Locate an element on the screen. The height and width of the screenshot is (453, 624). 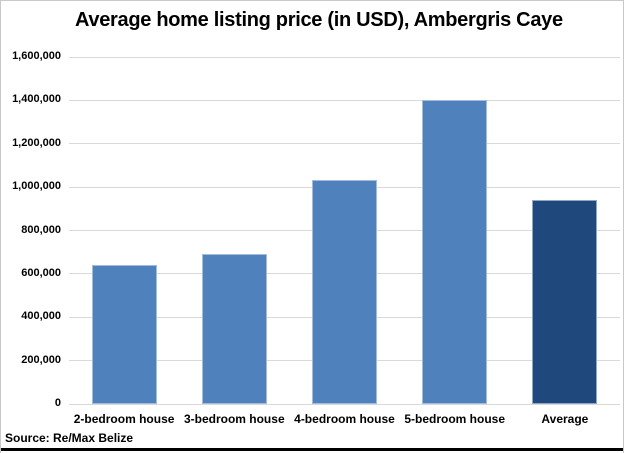
ytick-label-200000: 200,000 is located at coordinates (41, 359).